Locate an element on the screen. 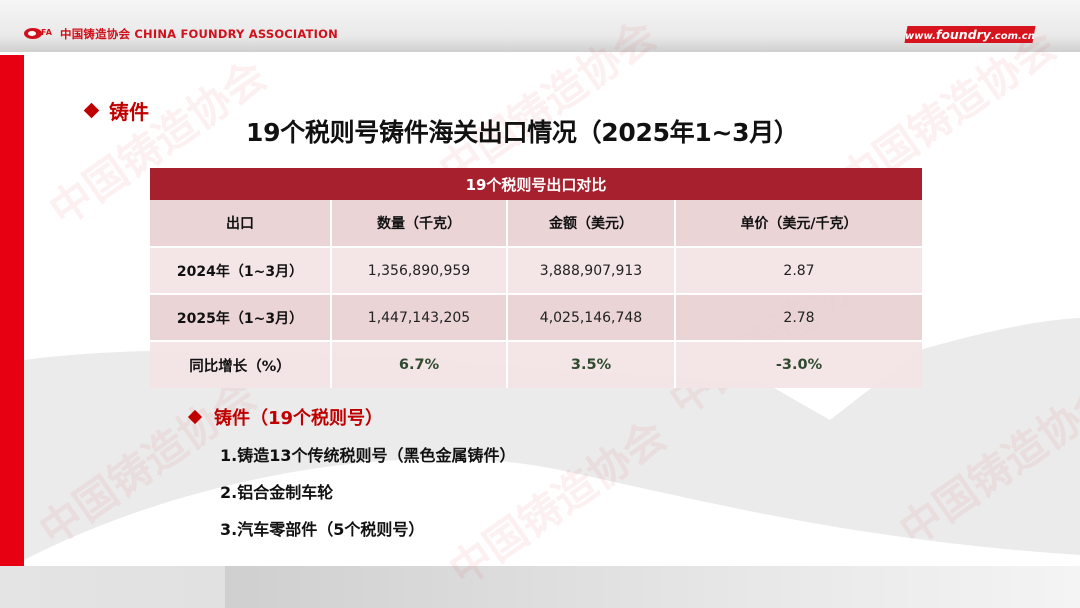 Image resolution: width=1080 pixels, height=608 pixels. column-header: 出口 is located at coordinates (241, 223).